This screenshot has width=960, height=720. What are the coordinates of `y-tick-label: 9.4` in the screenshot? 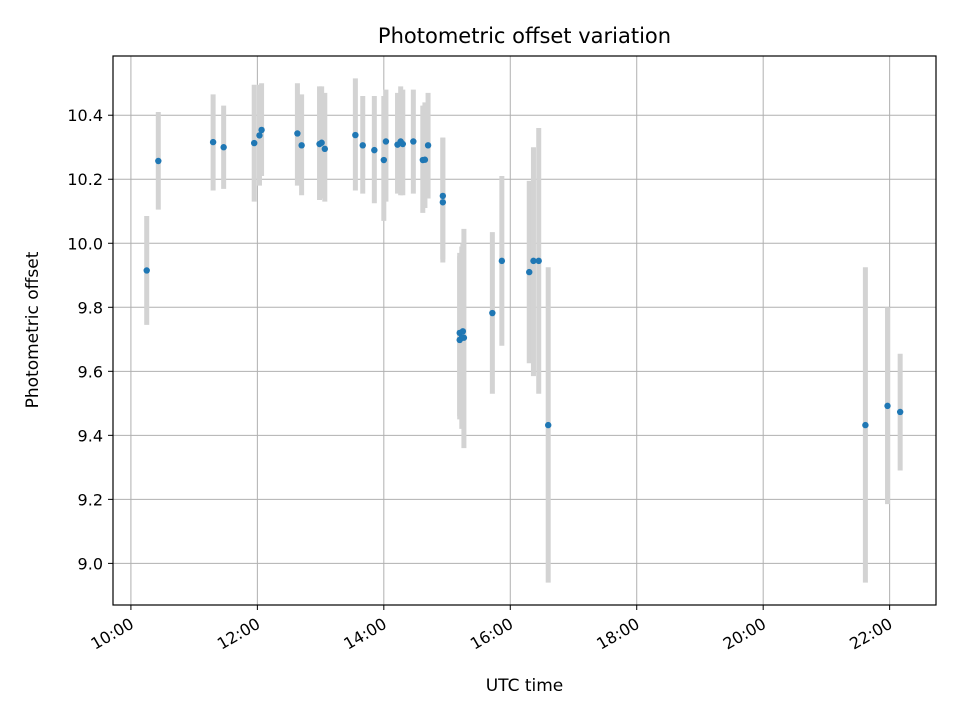 It's located at (90, 435).